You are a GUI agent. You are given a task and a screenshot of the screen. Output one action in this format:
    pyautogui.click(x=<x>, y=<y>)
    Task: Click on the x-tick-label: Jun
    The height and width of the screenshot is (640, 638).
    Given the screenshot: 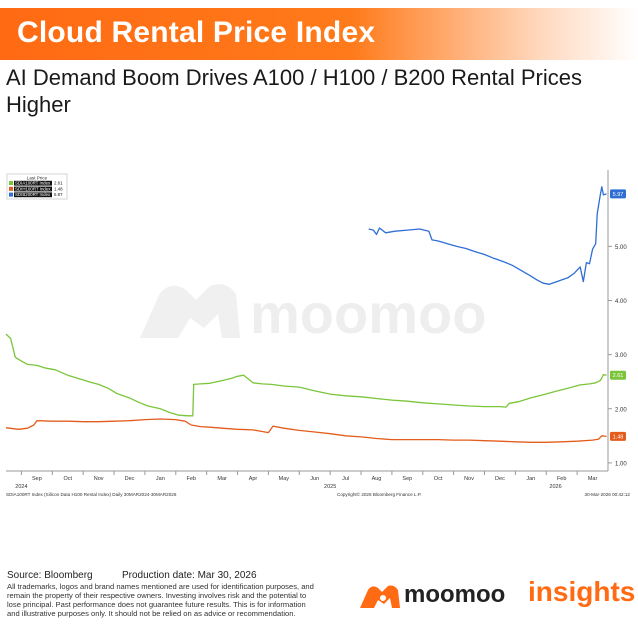 What is the action you would take?
    pyautogui.click(x=314, y=479)
    